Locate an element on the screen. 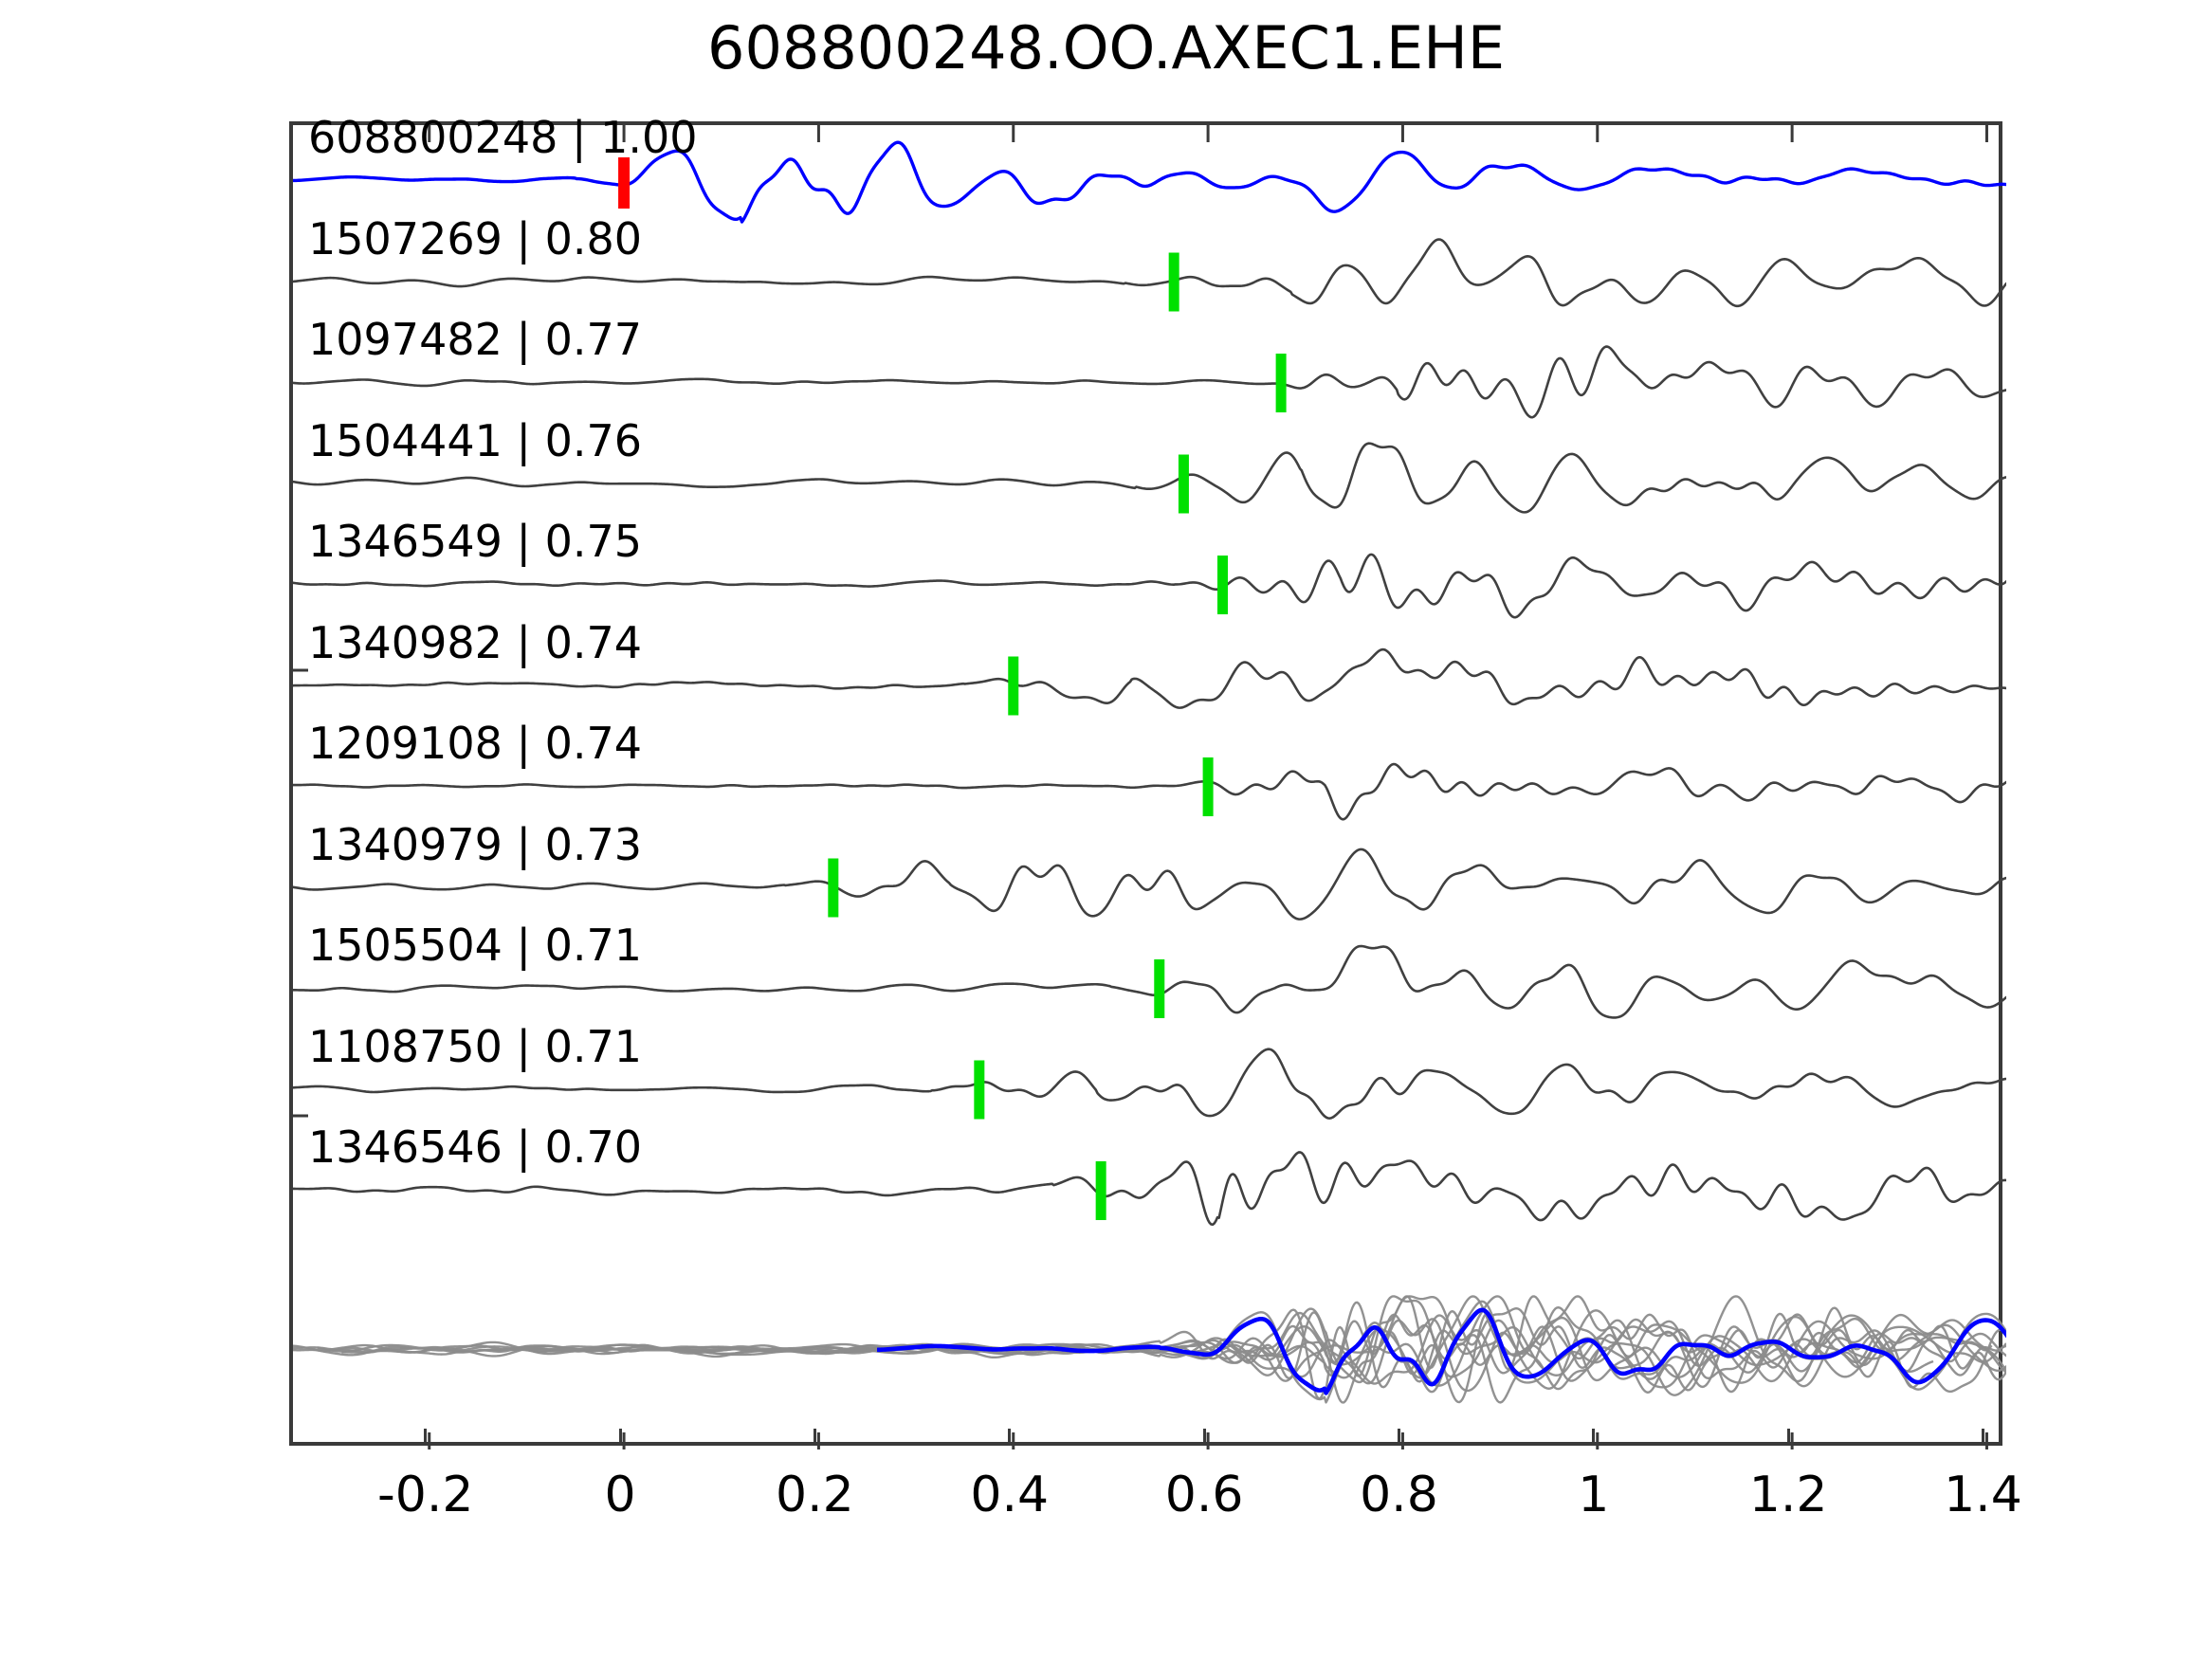  trace-label: 608800248 | 1.00 is located at coordinates (503, 137).